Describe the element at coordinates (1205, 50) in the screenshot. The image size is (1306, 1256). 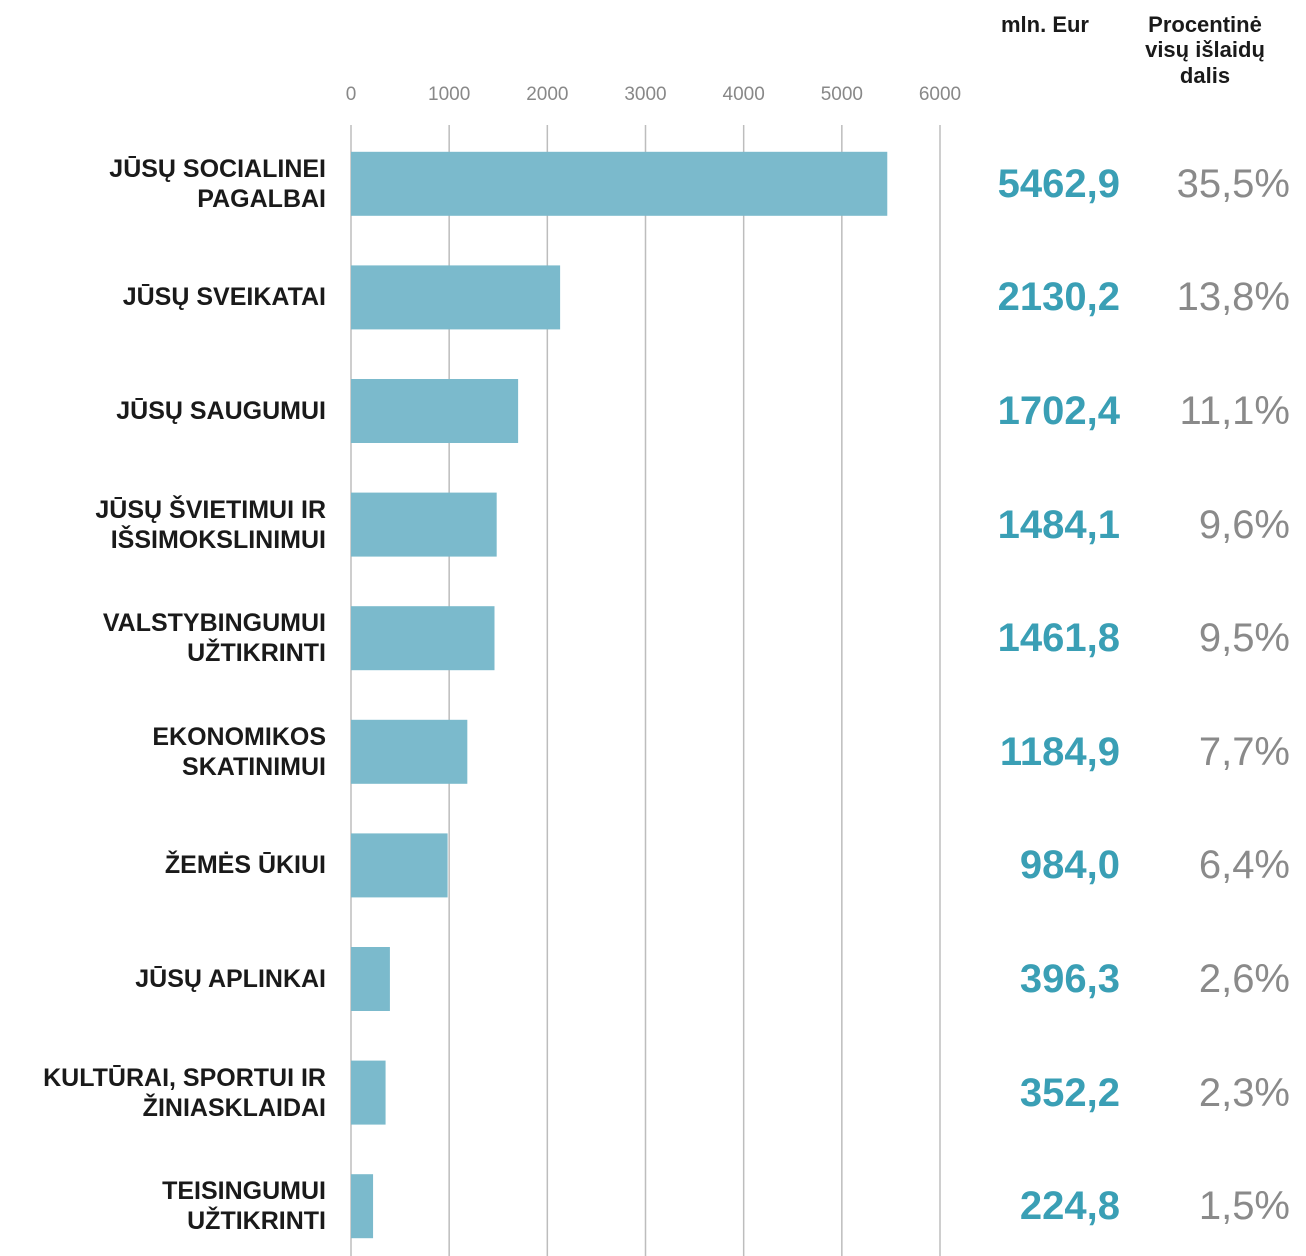
I see `column-header: Procentinė visų išlaidų dalis` at that location.